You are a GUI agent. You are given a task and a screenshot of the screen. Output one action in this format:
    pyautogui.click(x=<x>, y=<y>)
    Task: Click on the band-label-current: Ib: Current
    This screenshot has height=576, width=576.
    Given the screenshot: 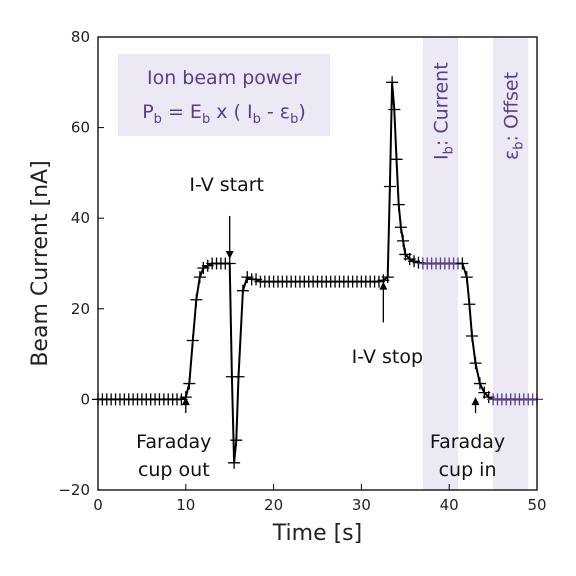 What is the action you would take?
    pyautogui.click(x=443, y=111)
    